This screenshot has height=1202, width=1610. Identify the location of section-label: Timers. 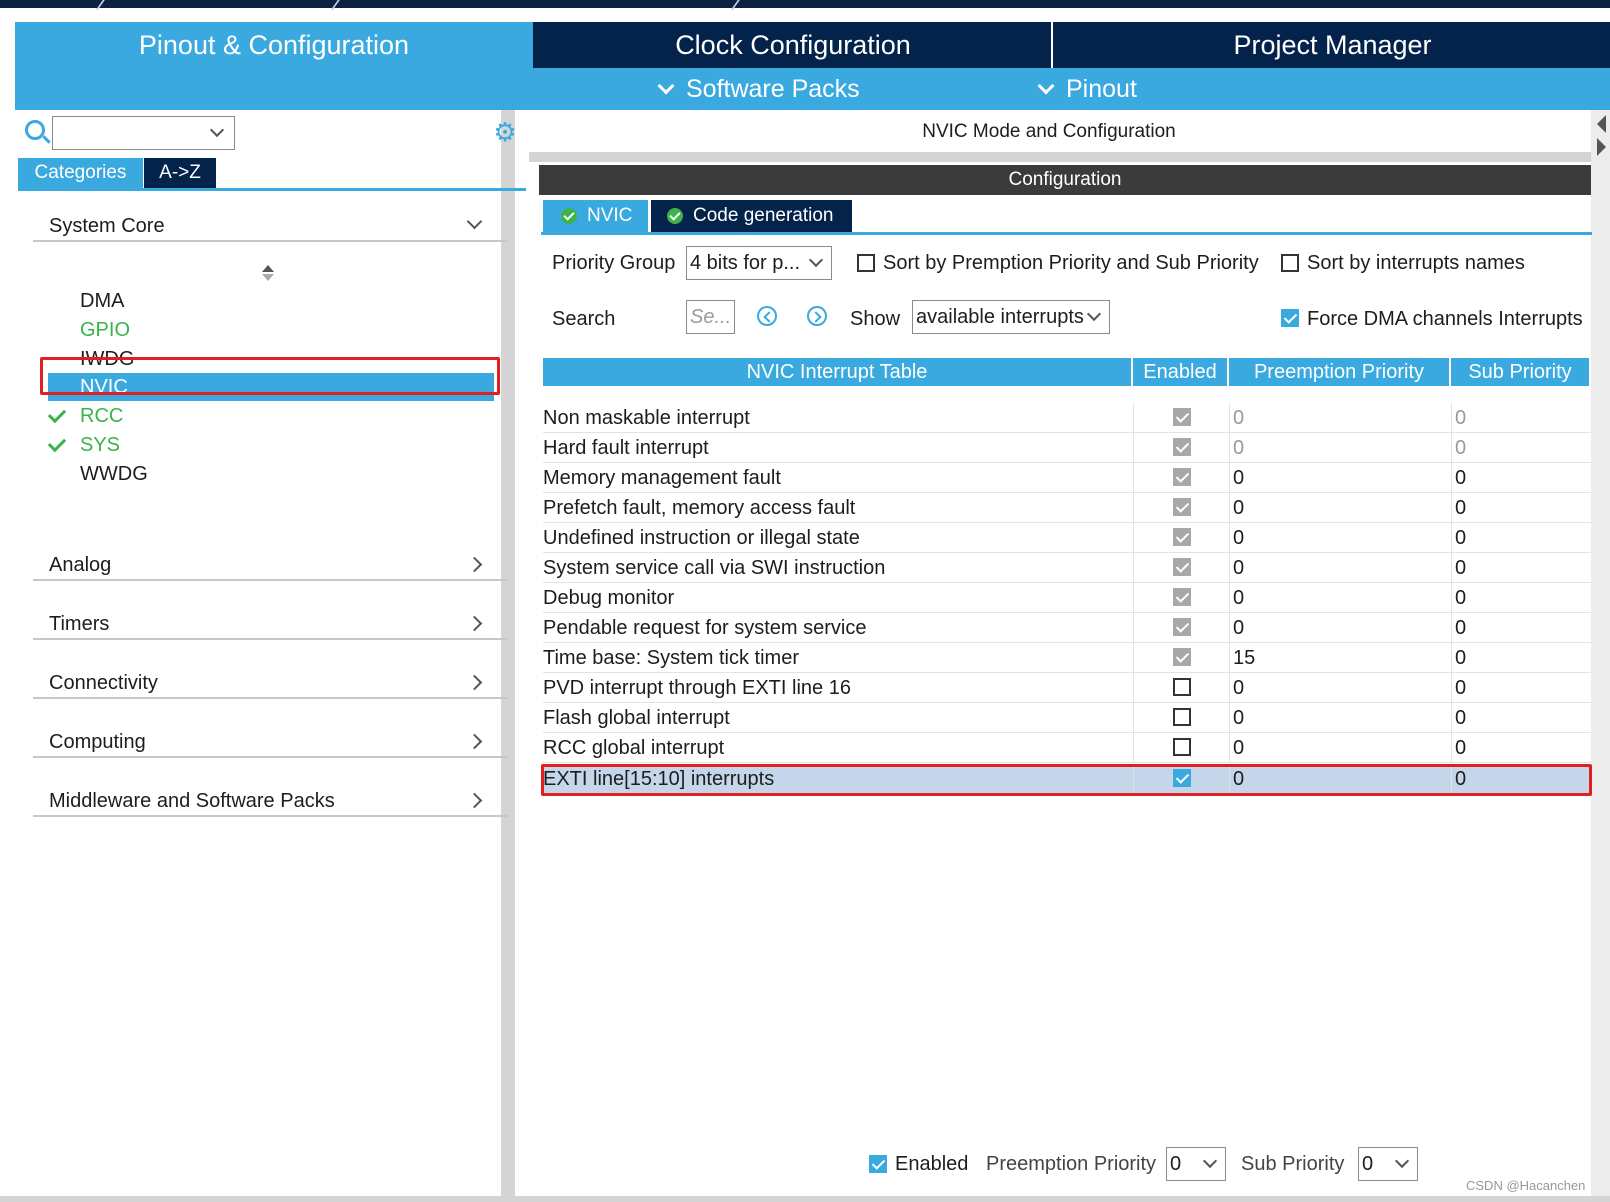
(79, 623).